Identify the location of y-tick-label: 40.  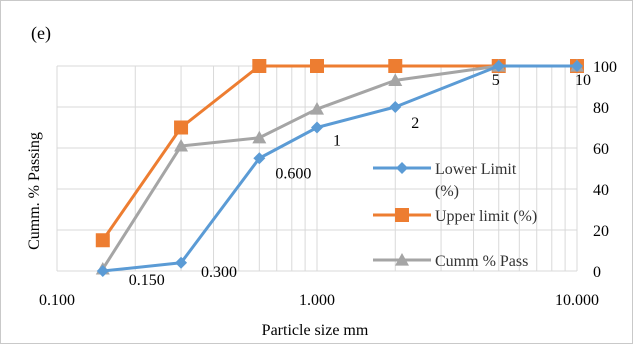
(601, 190).